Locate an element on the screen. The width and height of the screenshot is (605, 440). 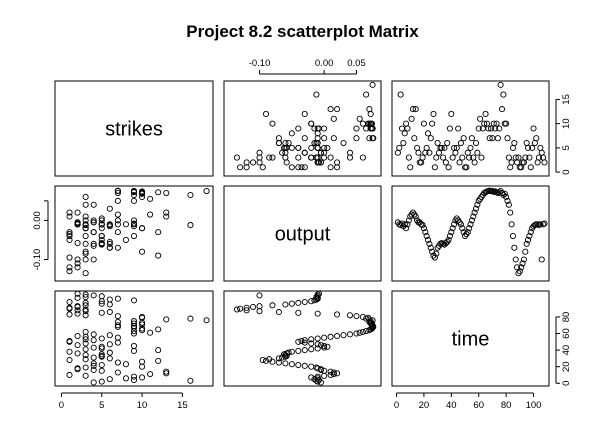
right-tick-label: 20 is located at coordinates (566, 366).